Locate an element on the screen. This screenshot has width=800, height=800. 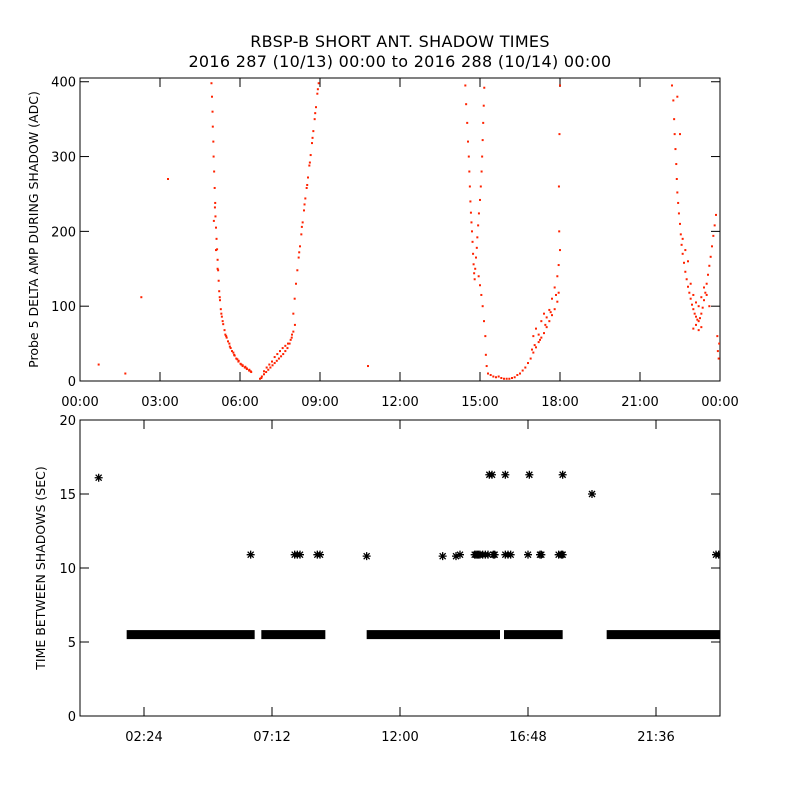
y-tick-label: 5 is located at coordinates (72, 643).